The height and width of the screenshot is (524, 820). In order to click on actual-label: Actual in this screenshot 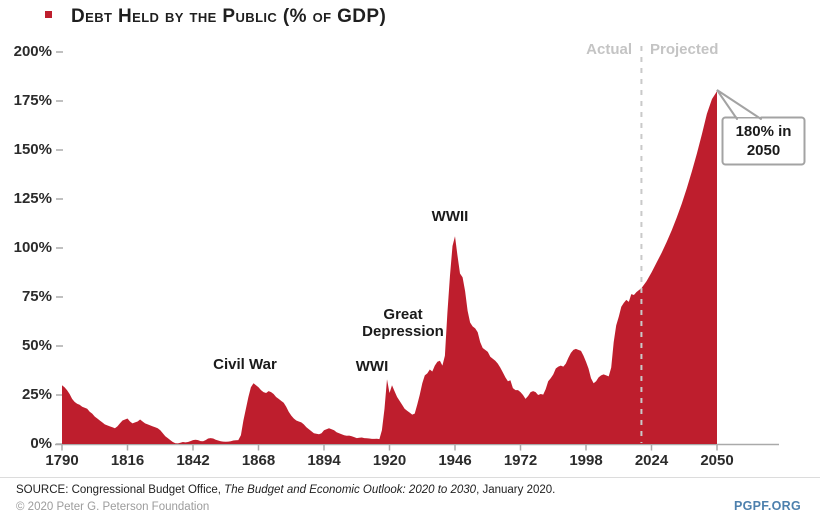, I will do `click(609, 49)`.